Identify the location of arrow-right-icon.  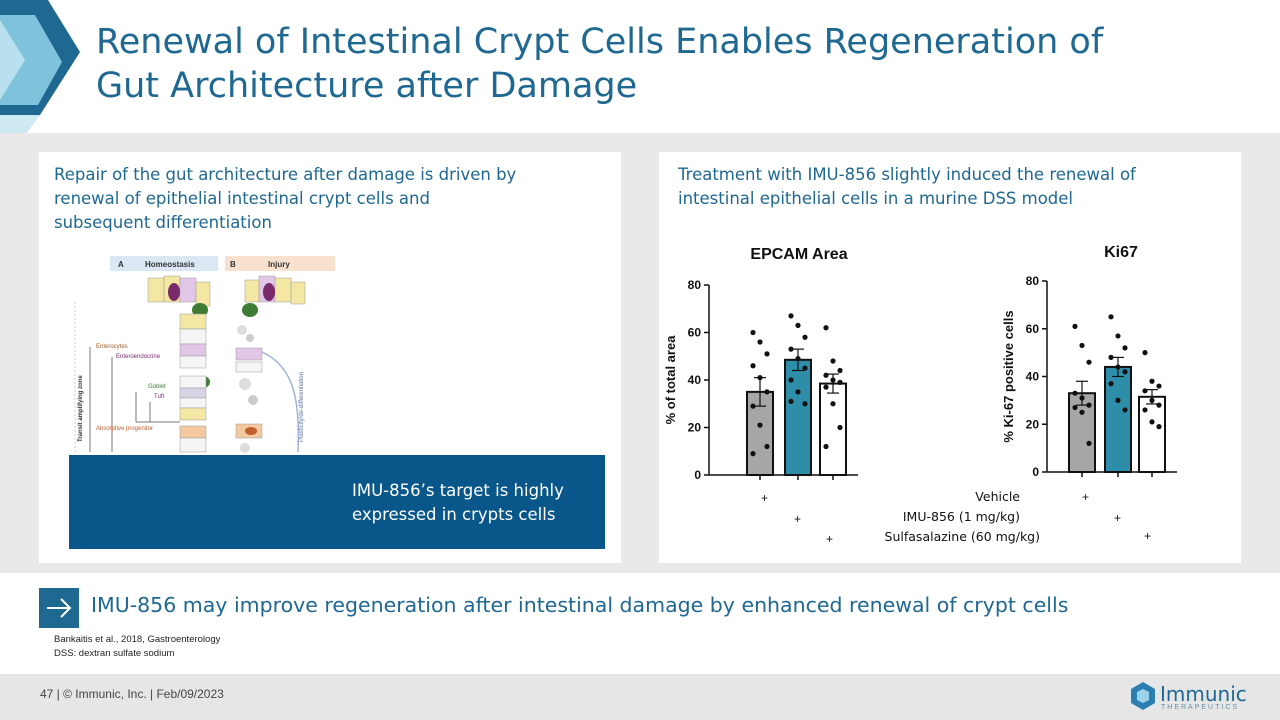
(59, 608).